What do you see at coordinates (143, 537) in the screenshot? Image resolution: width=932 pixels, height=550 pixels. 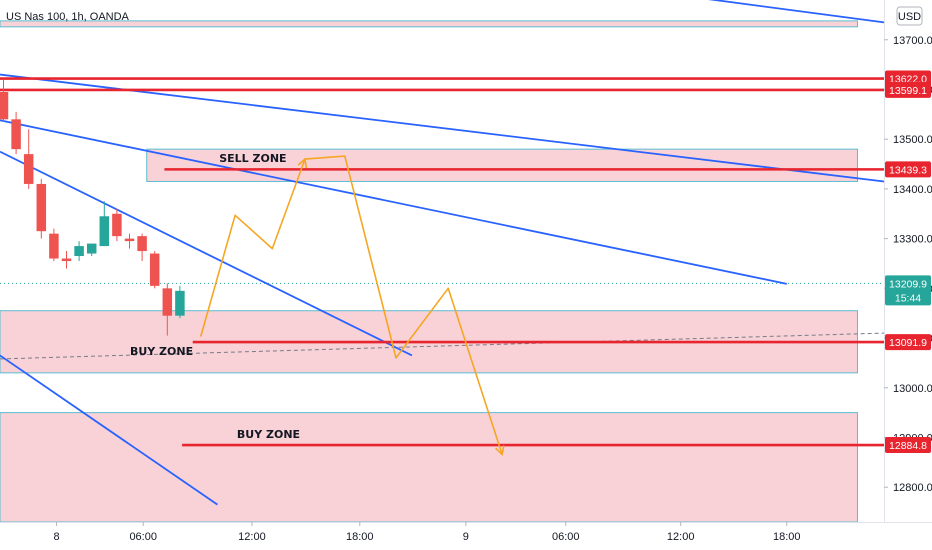 I see `time-tick-label-1: 06:00` at bounding box center [143, 537].